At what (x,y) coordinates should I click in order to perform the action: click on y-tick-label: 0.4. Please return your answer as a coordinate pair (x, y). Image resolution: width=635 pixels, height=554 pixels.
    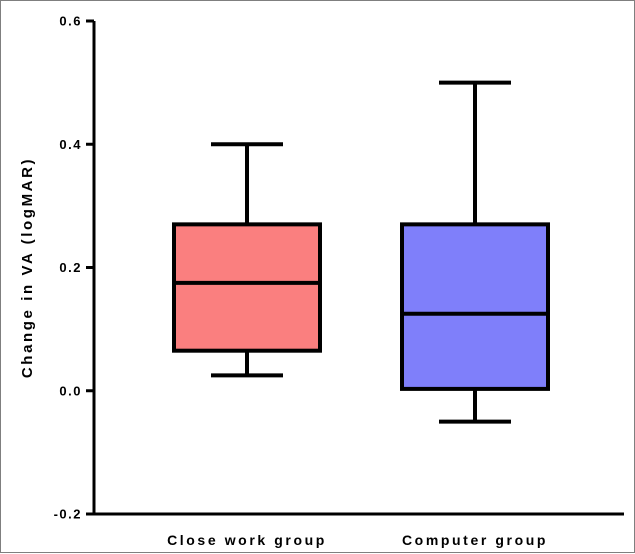
    Looking at the image, I should click on (70, 144).